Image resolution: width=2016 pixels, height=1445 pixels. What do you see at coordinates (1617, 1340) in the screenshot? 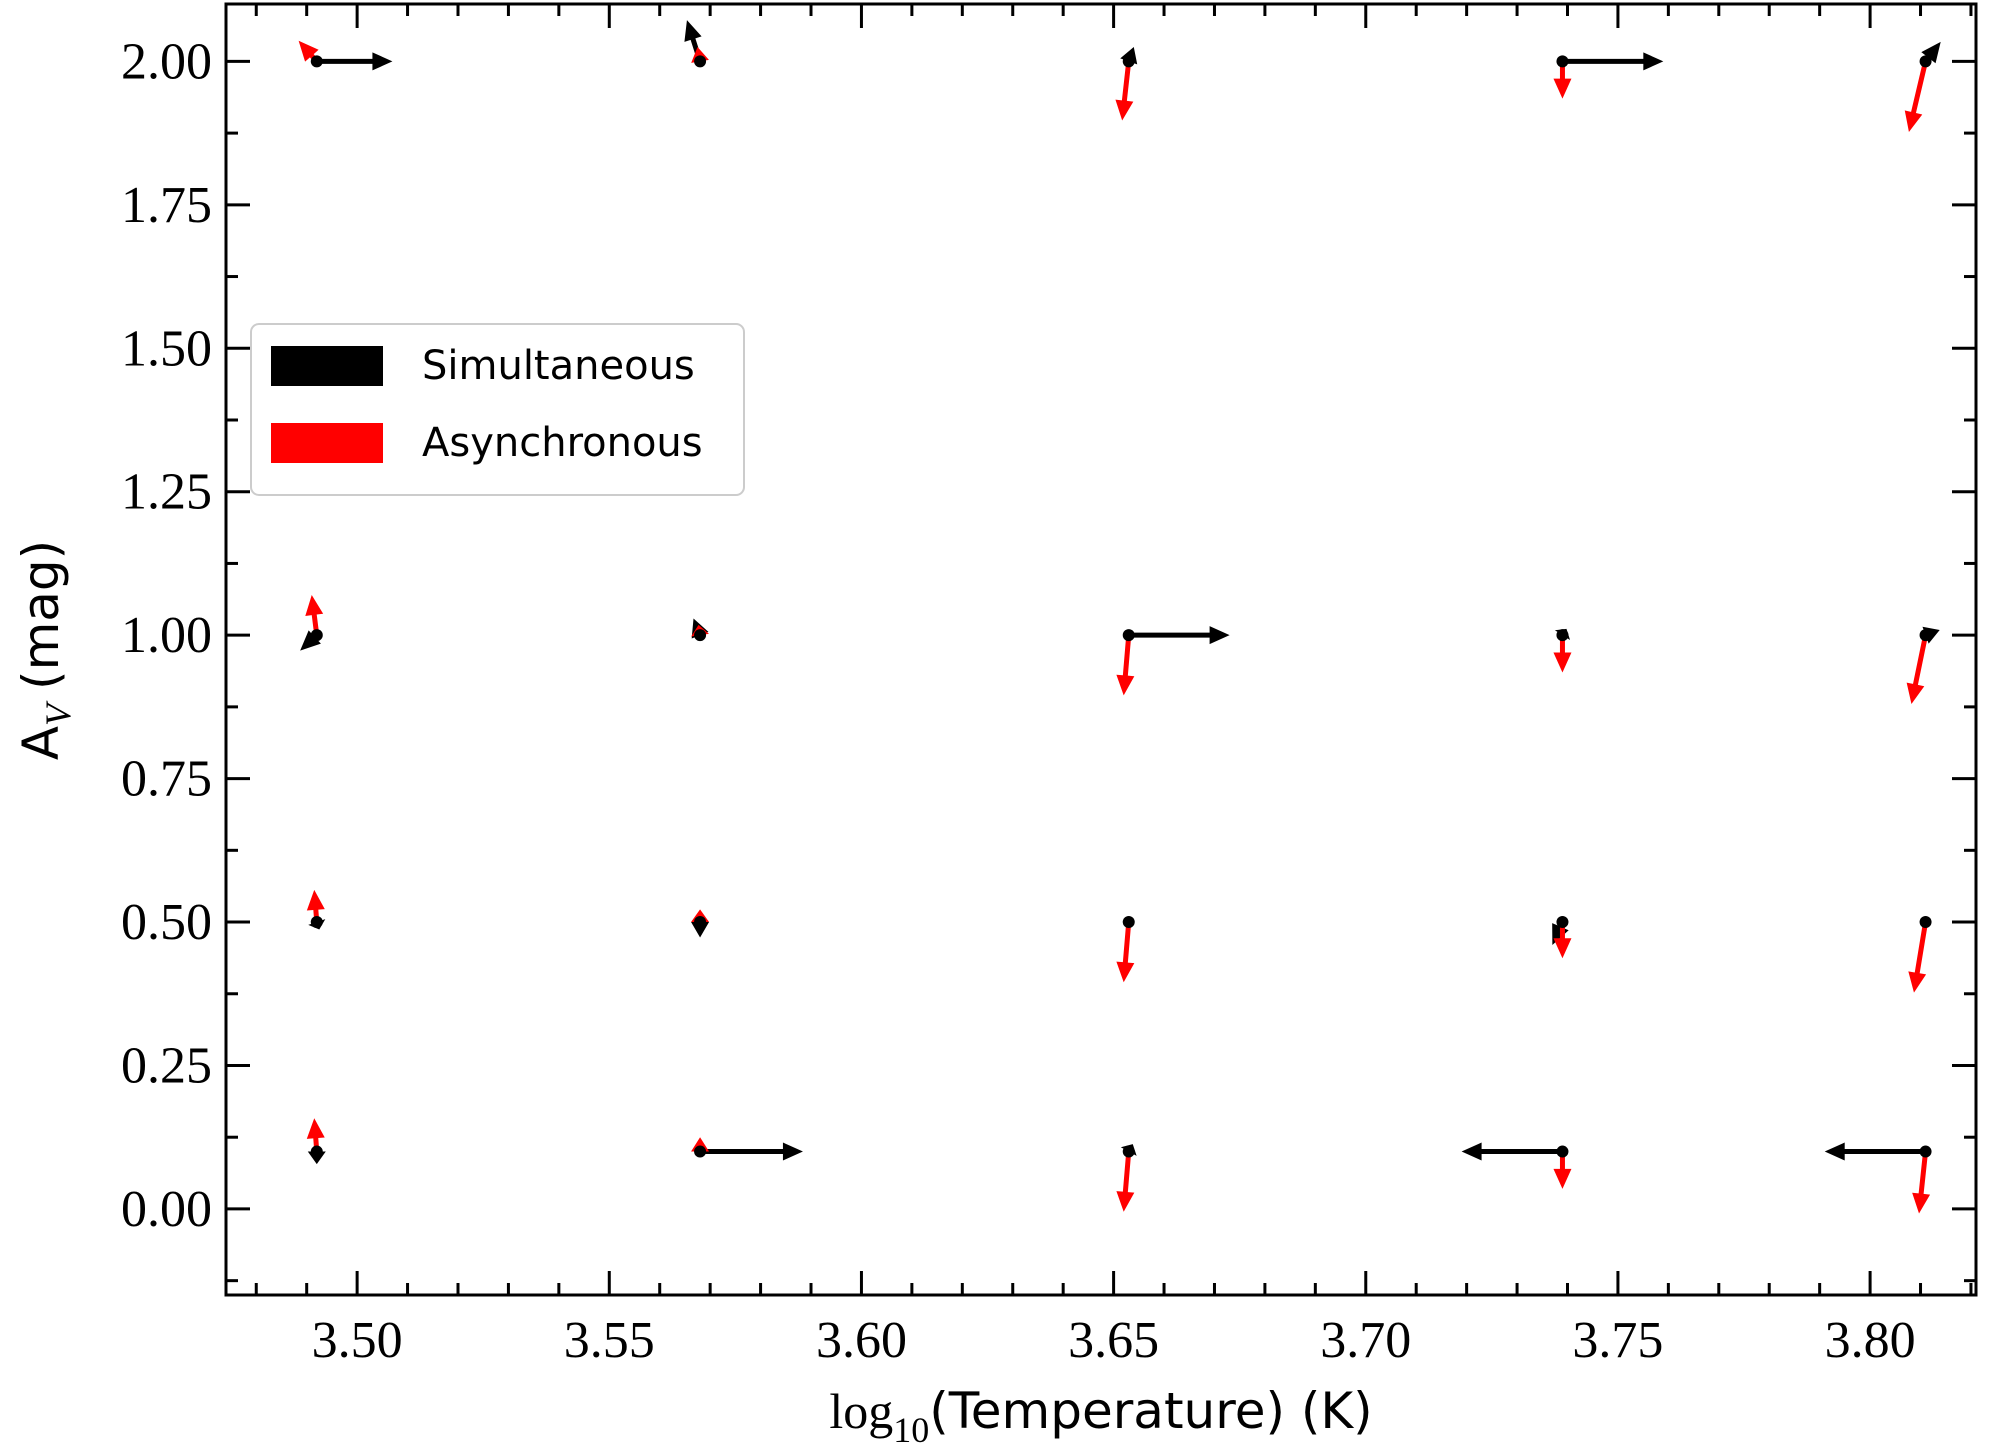
I see `x-tick-label: 3.75` at bounding box center [1617, 1340].